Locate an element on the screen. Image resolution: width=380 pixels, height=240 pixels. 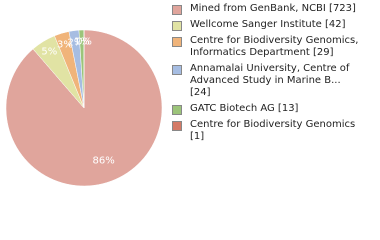
legend-item: Mined from GenBank, NCBI [723] is located at coordinates (266, 9).